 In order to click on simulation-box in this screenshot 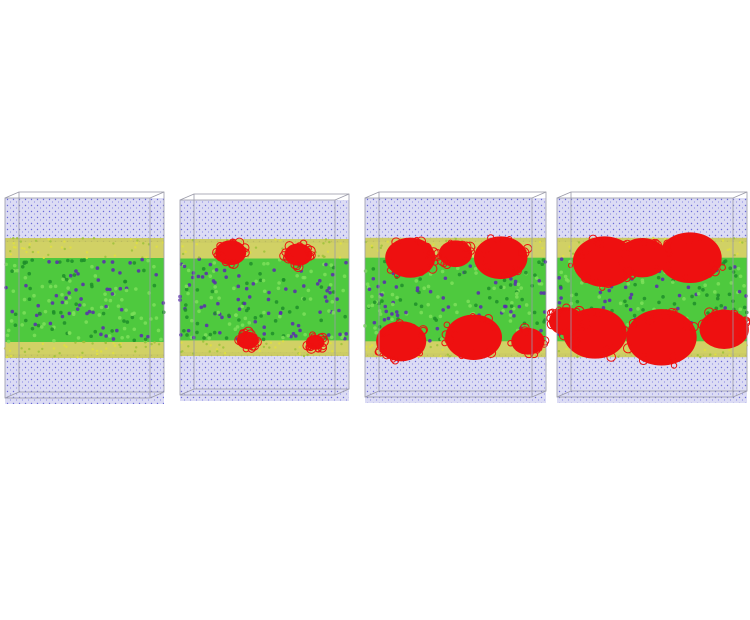, I will do `click(264, 297)`.